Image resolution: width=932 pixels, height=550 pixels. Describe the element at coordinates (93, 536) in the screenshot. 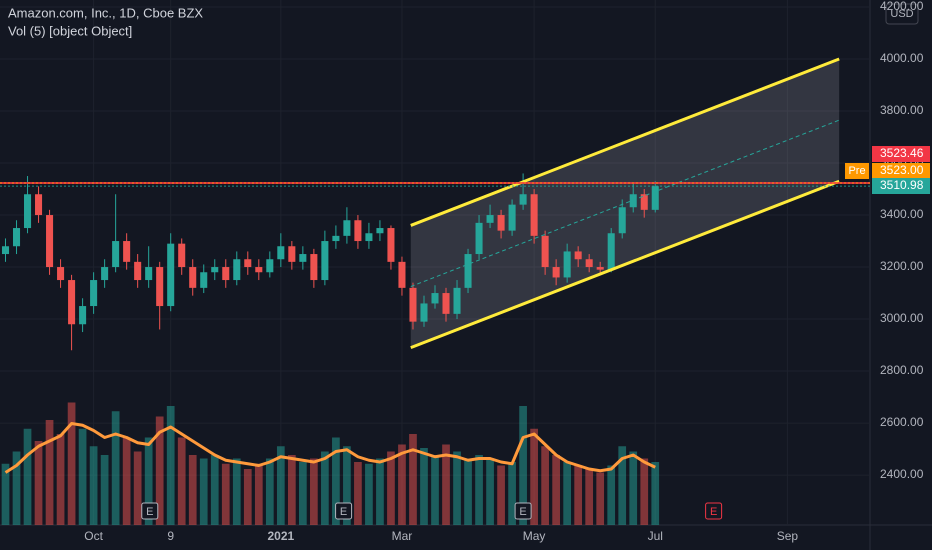

I see `x-tick-label: Oct` at that location.